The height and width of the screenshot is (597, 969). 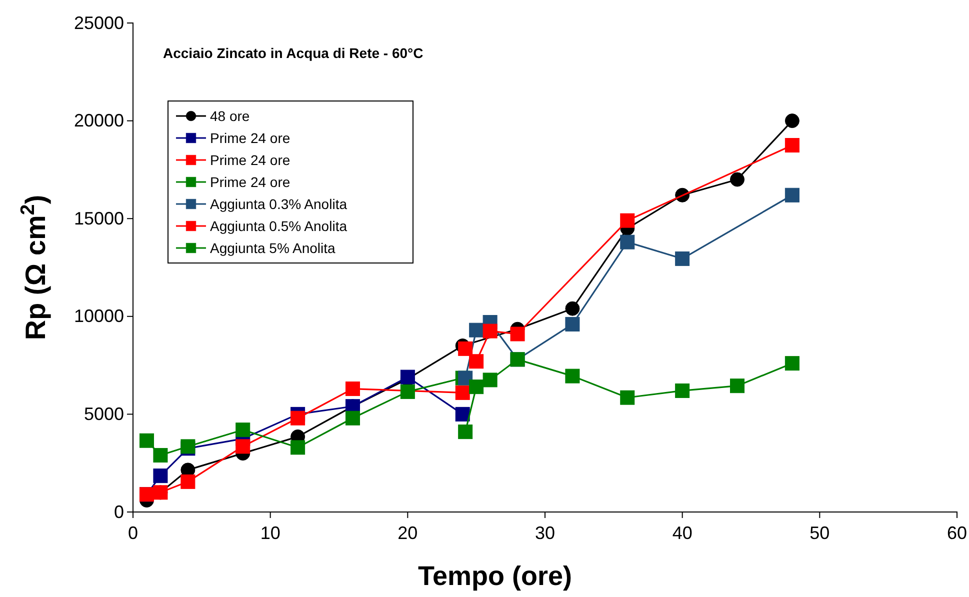 I want to click on x-tick-label: 0, so click(x=133, y=533).